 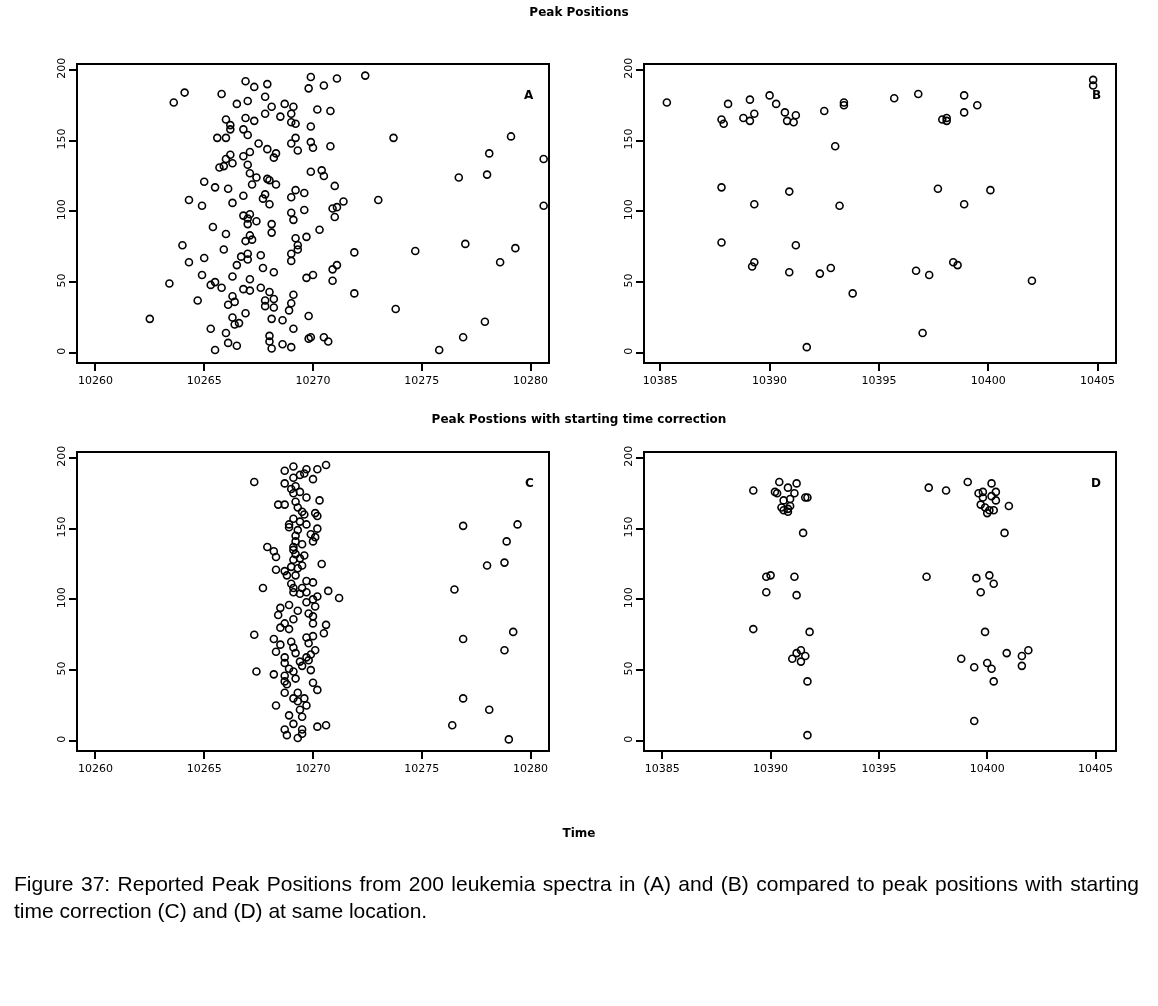 I want to click on x-axis-title: Time, so click(x=579, y=833).